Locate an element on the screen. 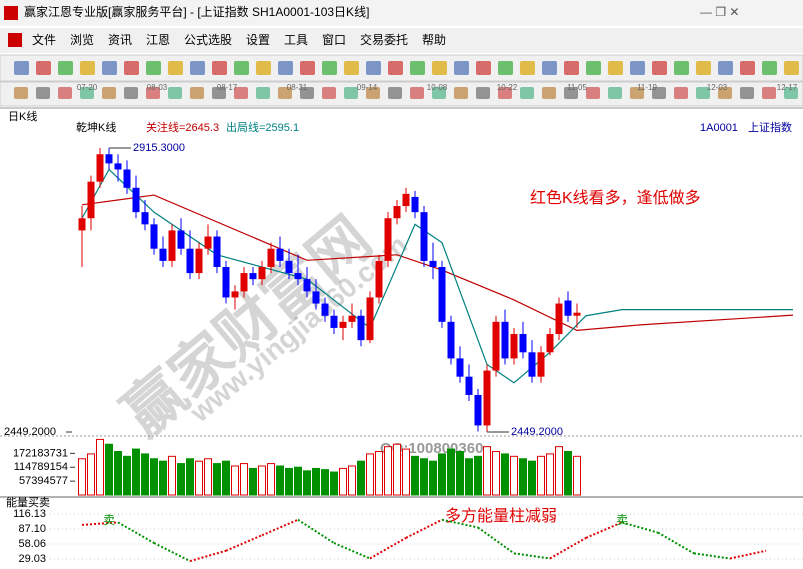  menu-bar is located at coordinates (401, 40).